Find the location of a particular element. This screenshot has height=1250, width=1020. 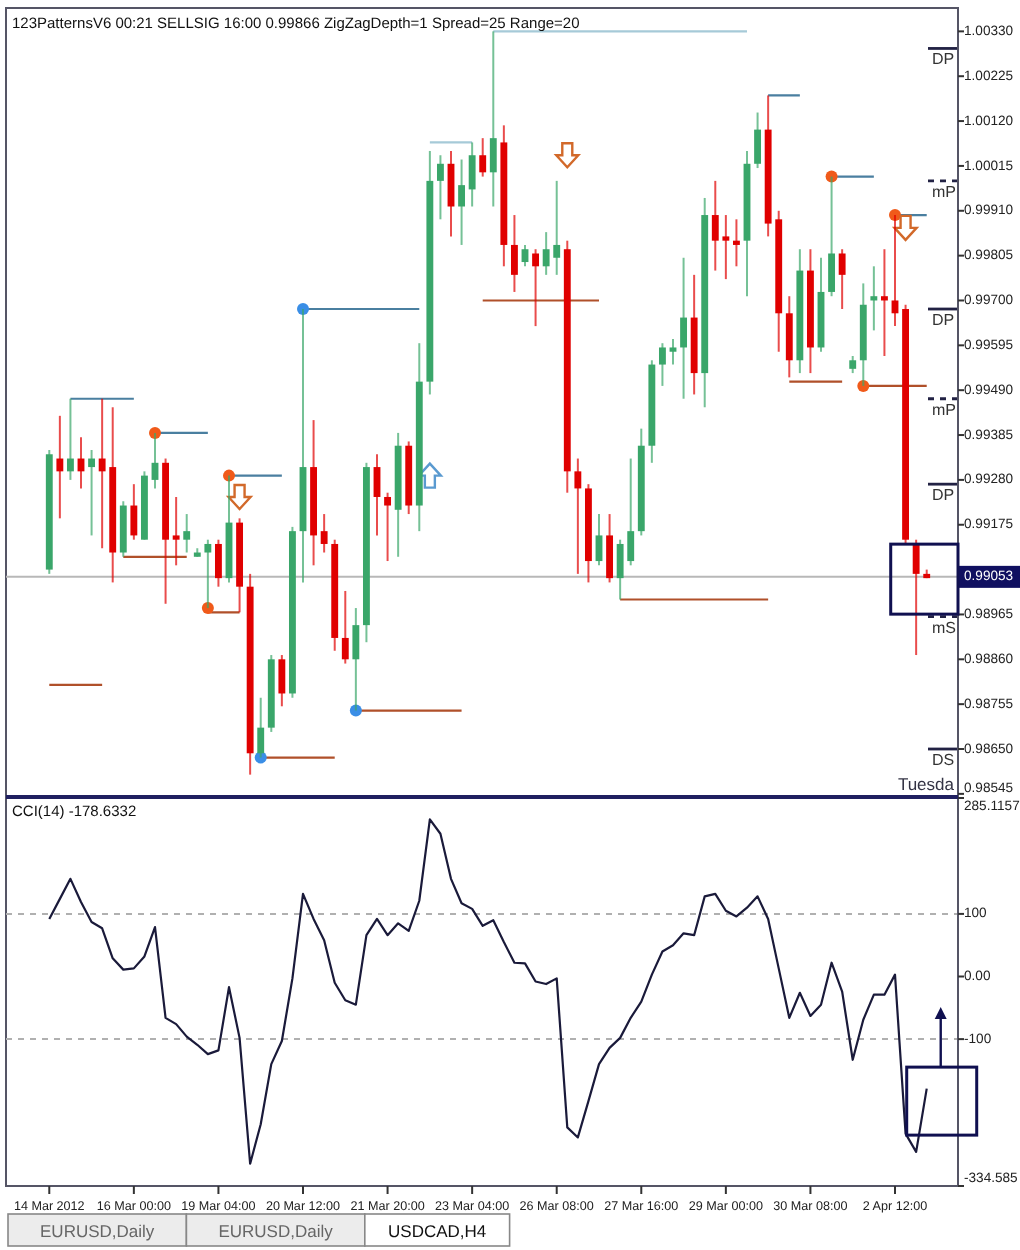

ref-line-label: mS is located at coordinates (944, 627).